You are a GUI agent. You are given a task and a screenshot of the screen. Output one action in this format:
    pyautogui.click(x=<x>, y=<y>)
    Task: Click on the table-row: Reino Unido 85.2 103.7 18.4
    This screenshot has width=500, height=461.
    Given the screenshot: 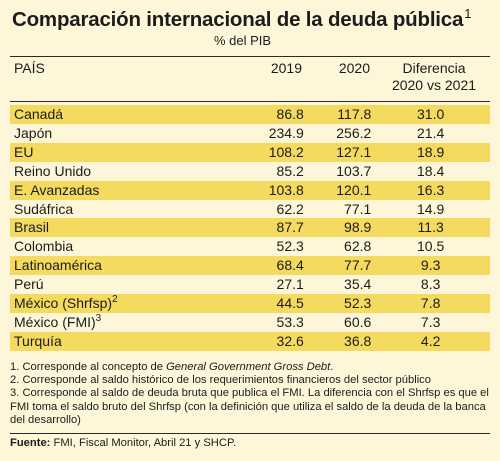 What is the action you would take?
    pyautogui.click(x=250, y=171)
    